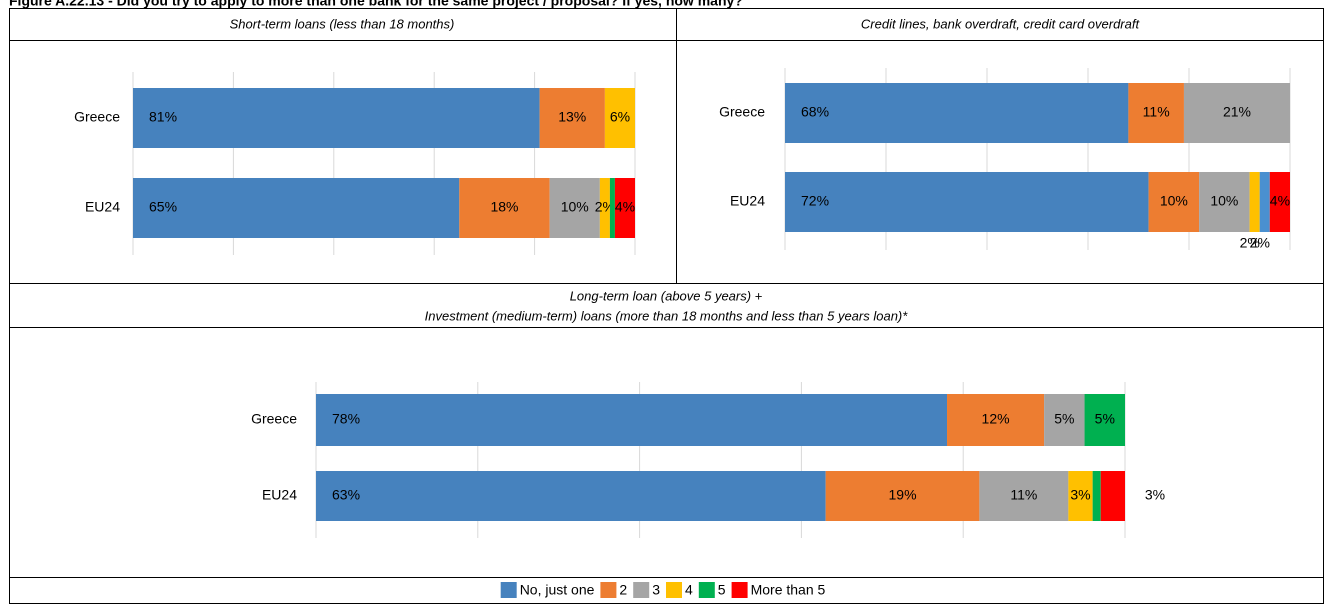  What do you see at coordinates (346, 495) in the screenshot?
I see `value-label: 63%` at bounding box center [346, 495].